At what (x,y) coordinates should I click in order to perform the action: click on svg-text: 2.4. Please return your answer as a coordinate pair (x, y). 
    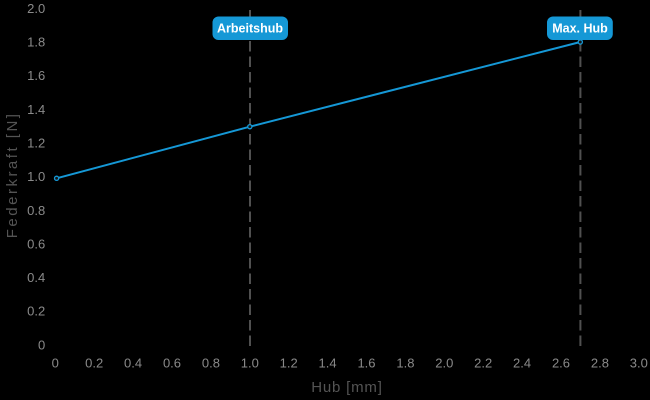
    Looking at the image, I should click on (522, 362).